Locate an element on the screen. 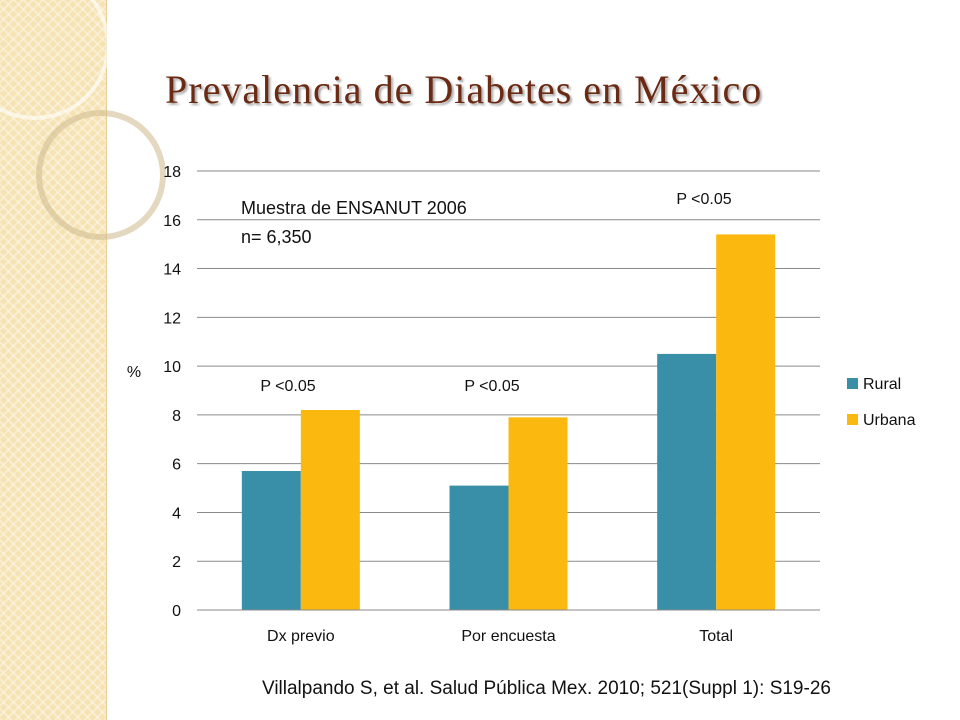  legend-label-rural: Rural is located at coordinates (882, 384).